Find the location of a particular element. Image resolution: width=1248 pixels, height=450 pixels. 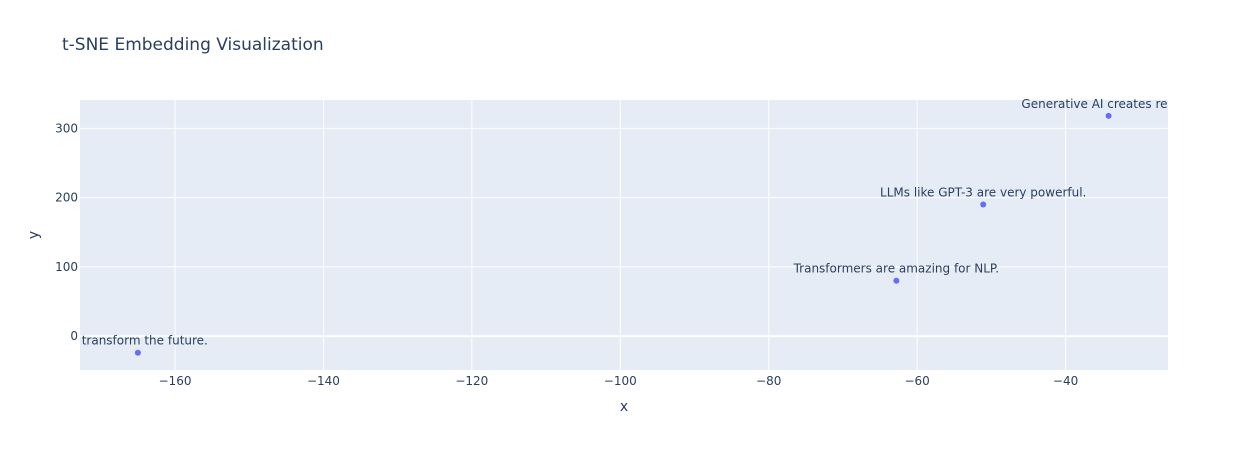

y-tick-label: 300 is located at coordinates (66, 128).